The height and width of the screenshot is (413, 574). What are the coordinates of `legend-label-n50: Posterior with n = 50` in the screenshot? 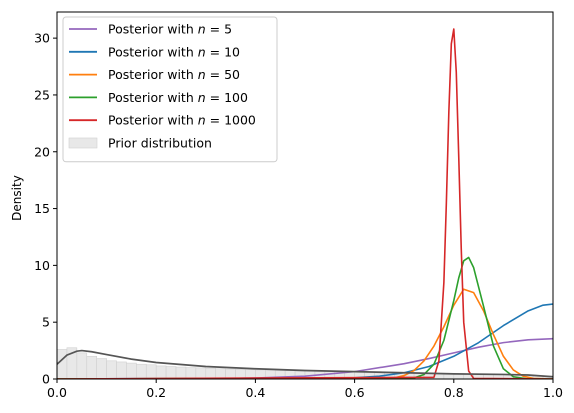 It's located at (174, 74).